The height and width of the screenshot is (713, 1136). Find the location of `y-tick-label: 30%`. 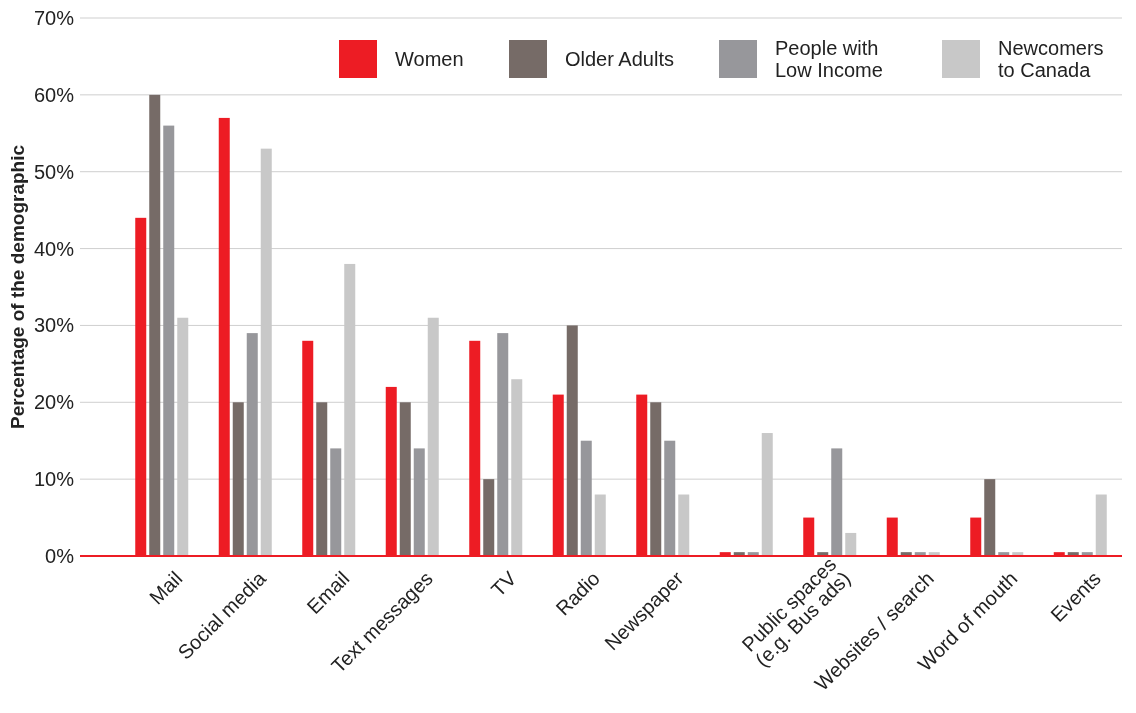

y-tick-label: 30% is located at coordinates (54, 325).